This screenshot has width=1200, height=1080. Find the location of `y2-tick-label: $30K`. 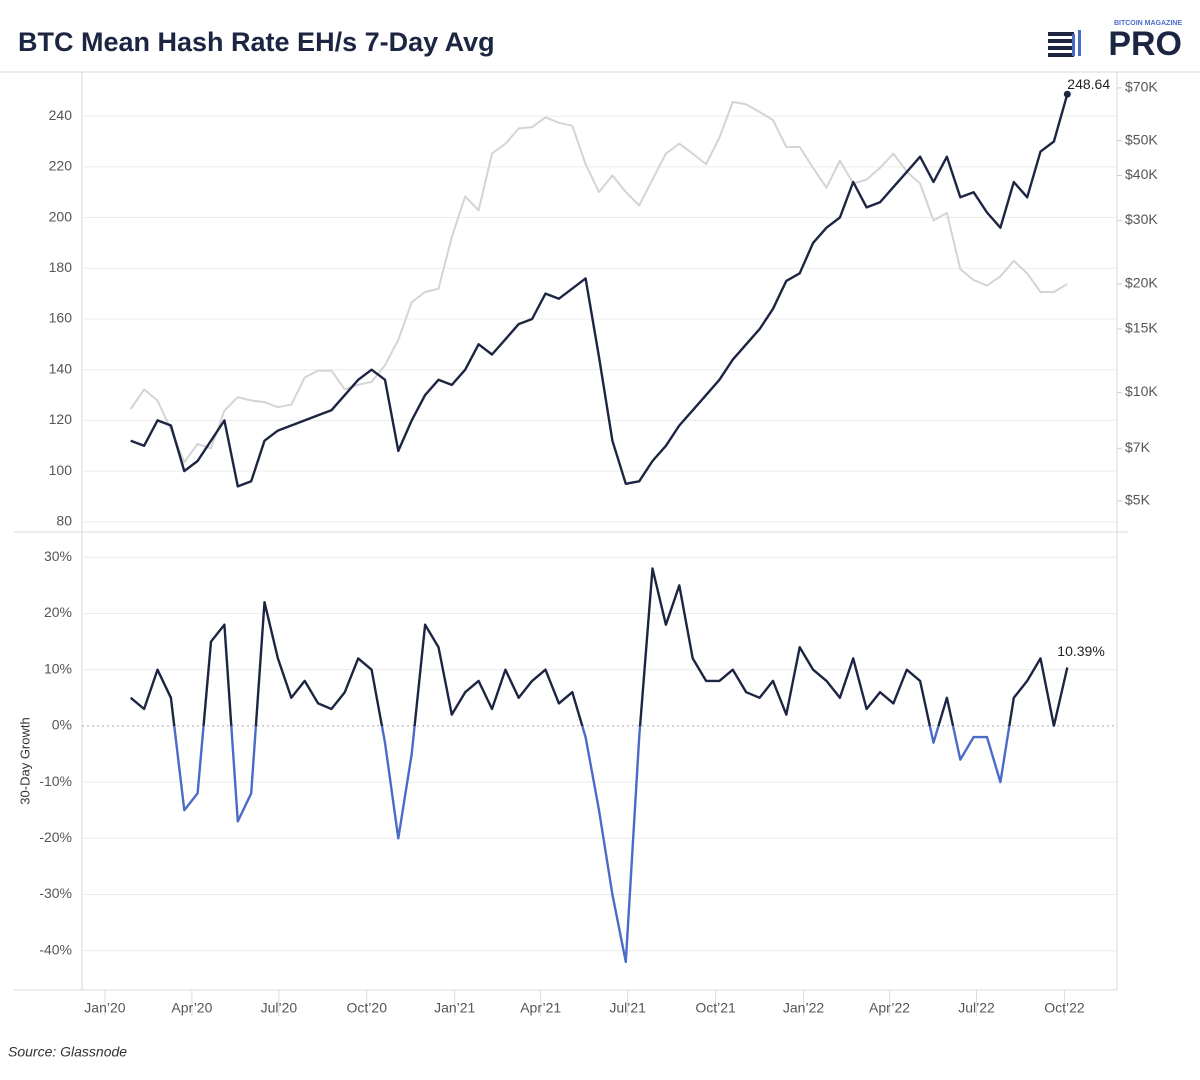

y2-tick-label: $30K is located at coordinates (1141, 219).